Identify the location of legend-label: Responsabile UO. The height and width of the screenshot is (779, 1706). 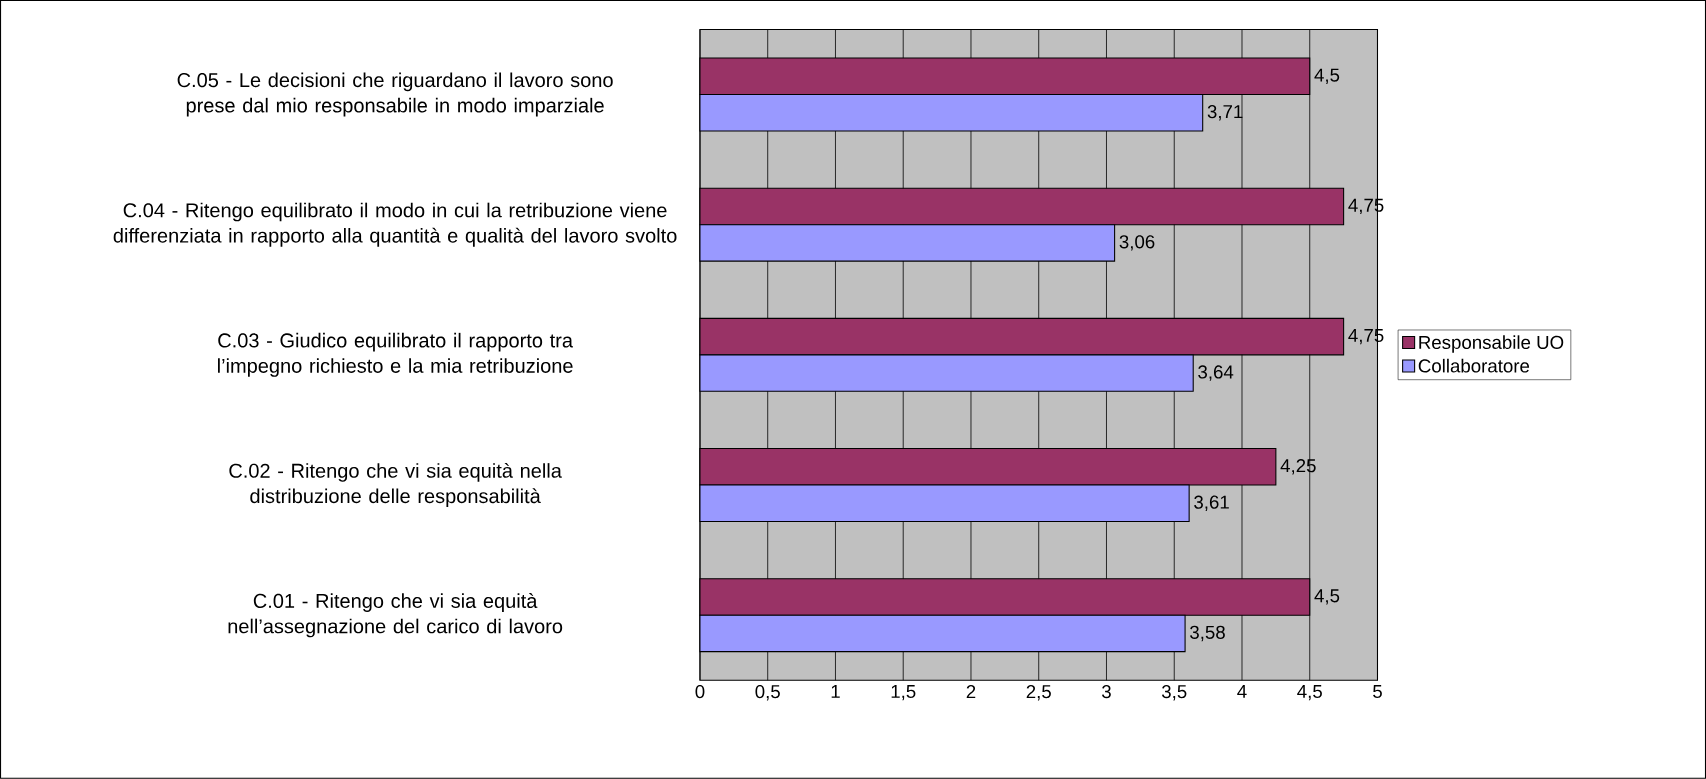
(1491, 344).